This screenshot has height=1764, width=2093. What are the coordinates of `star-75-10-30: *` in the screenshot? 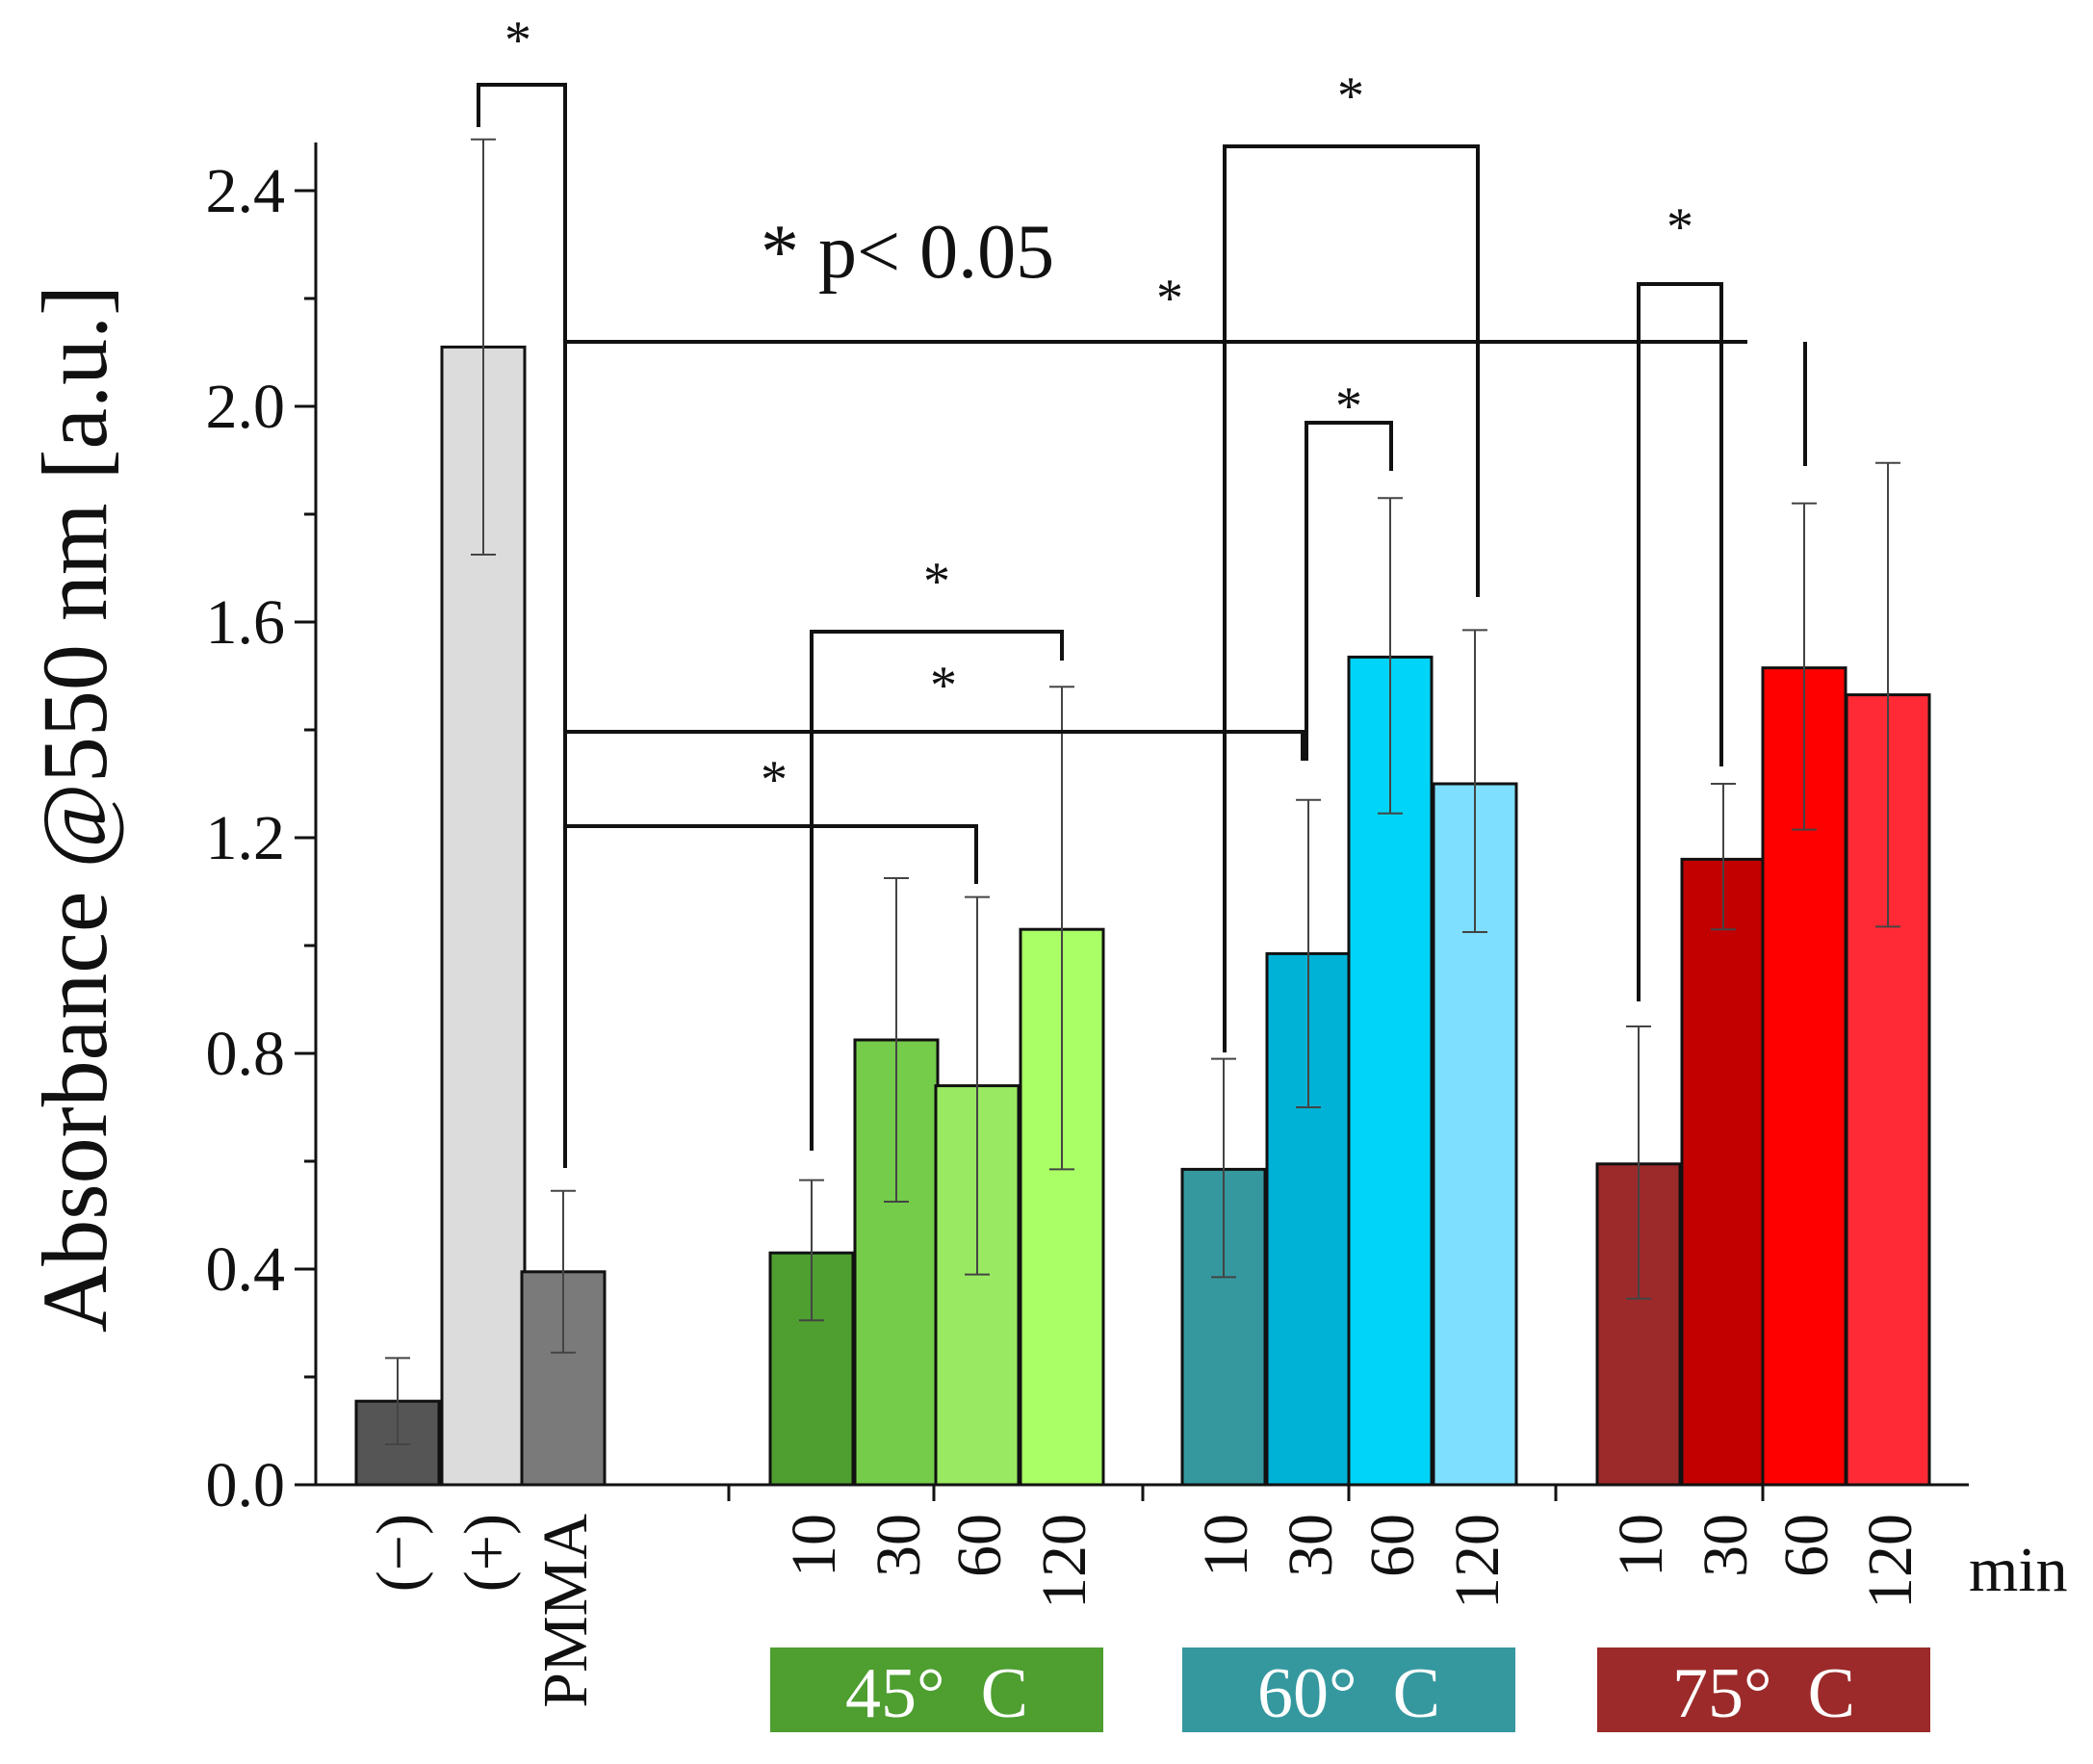 It's located at (1680, 227).